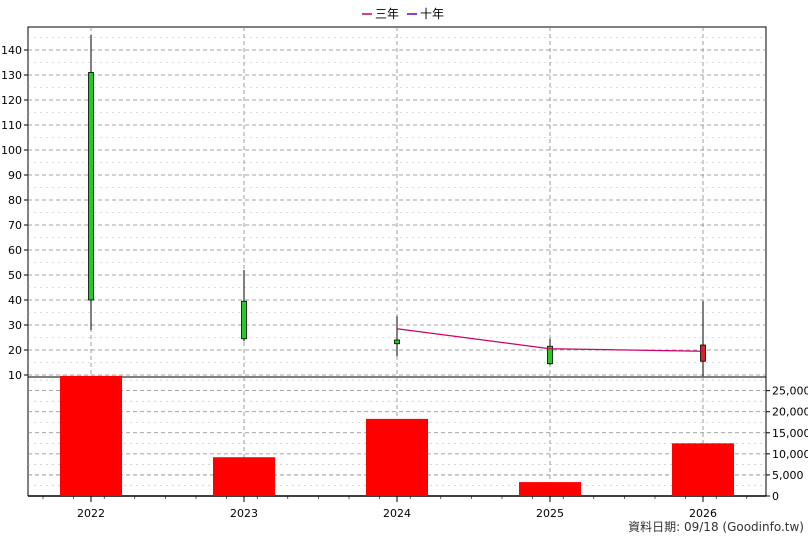  I want to click on price-tick-label: 120, so click(11, 100).